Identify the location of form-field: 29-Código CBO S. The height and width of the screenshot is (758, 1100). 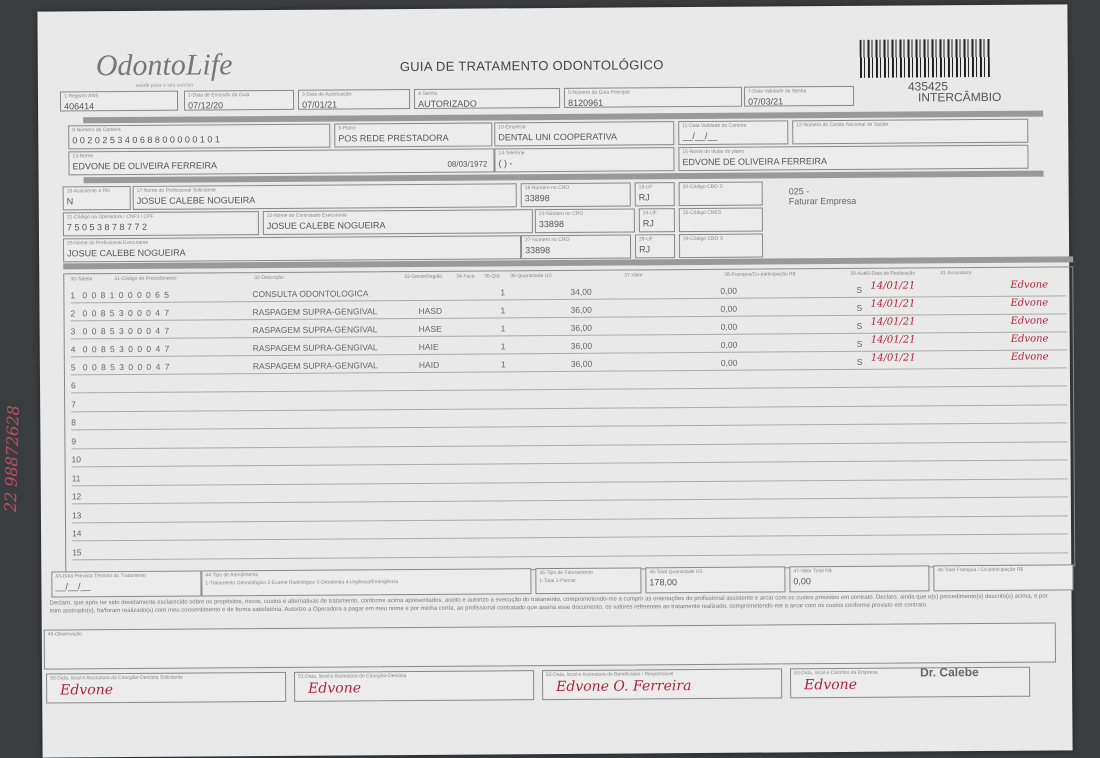
(721, 246).